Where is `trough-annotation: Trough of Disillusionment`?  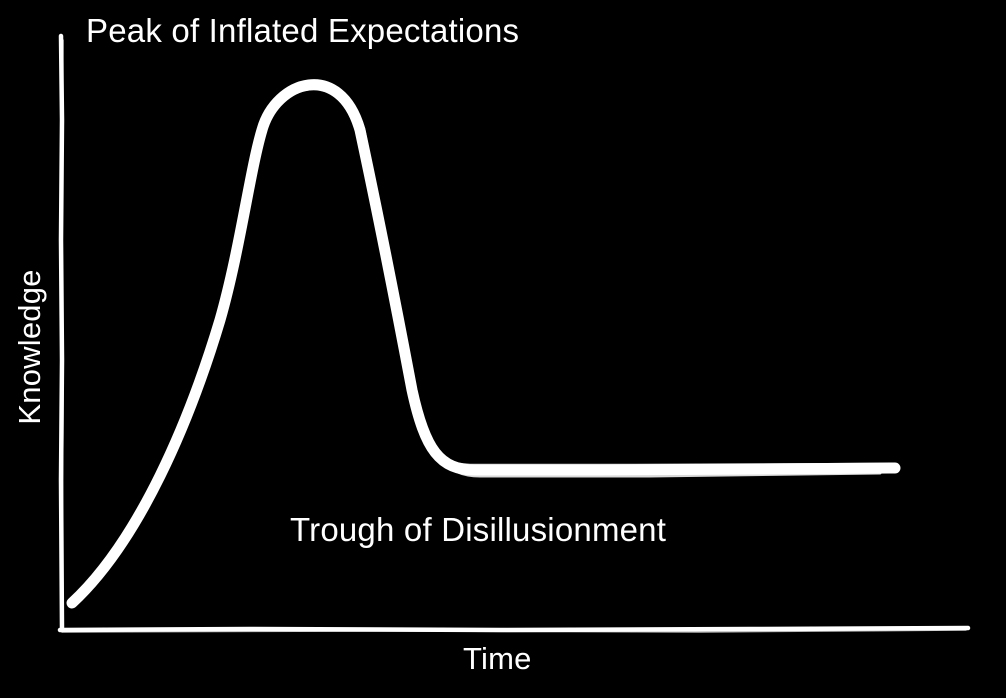
trough-annotation: Trough of Disillusionment is located at coordinates (478, 529).